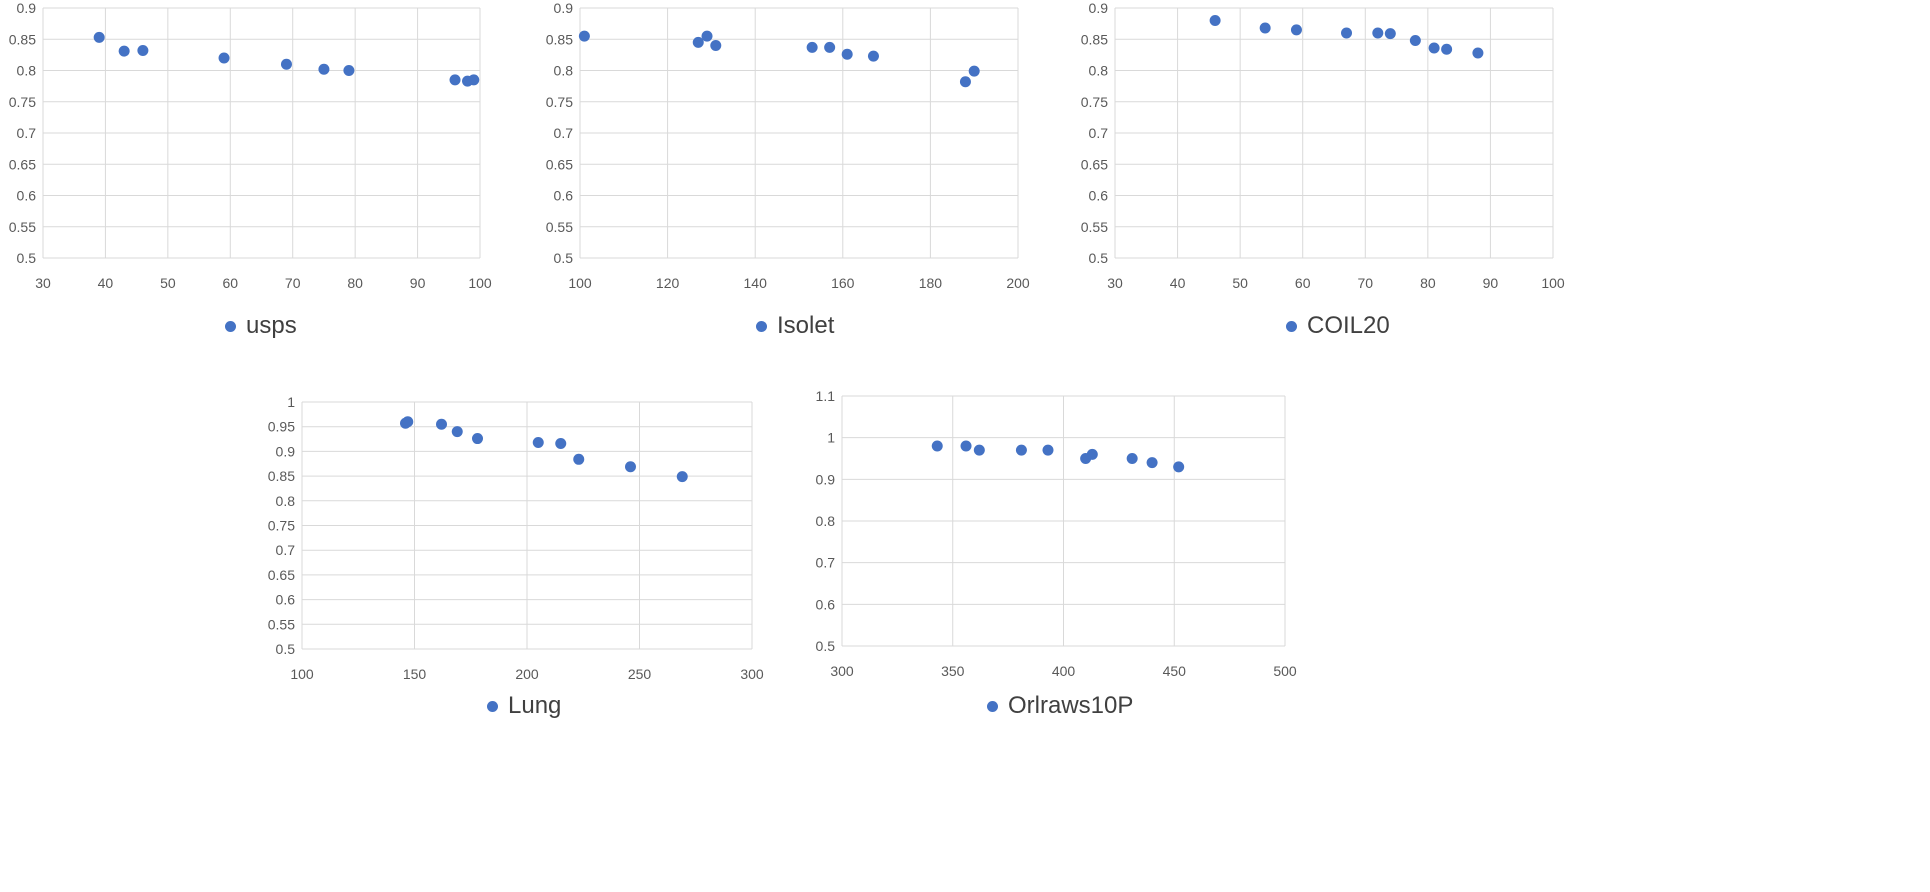  What do you see at coordinates (831, 438) in the screenshot?
I see `y-tick-label: 1` at bounding box center [831, 438].